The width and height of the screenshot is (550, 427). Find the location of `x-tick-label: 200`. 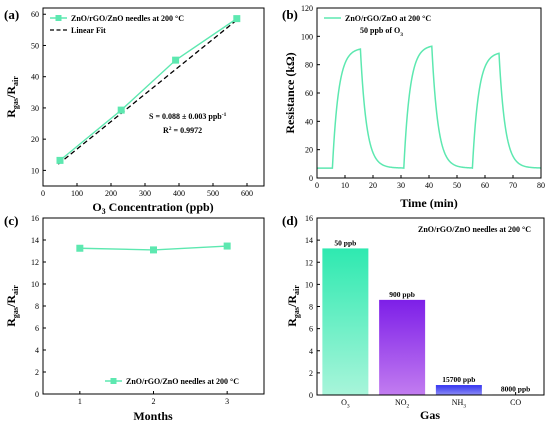

x-tick-label: 200 is located at coordinates (111, 193).